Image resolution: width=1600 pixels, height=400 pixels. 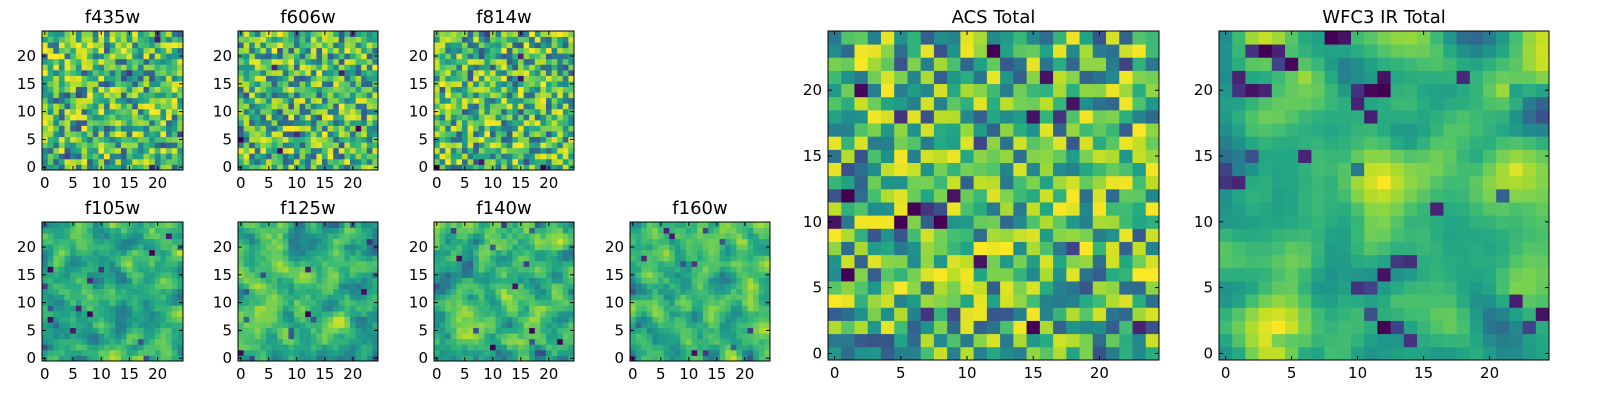 What do you see at coordinates (548, 374) in the screenshot?
I see `x-tick-label: 20` at bounding box center [548, 374].